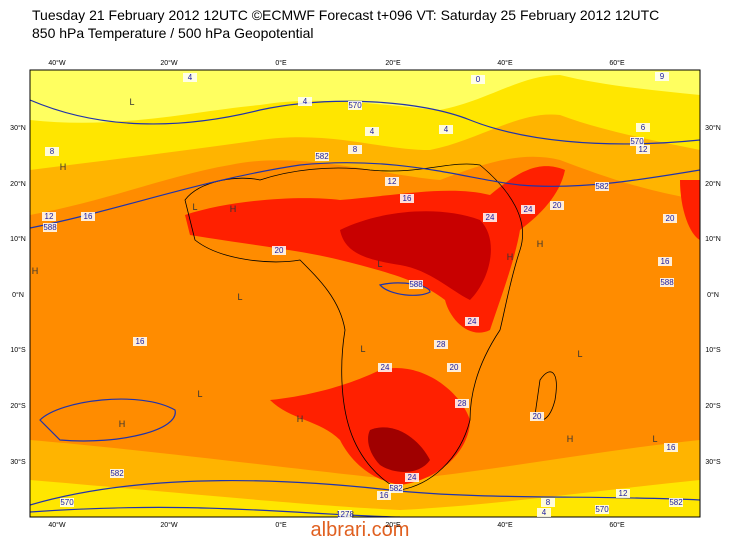 This screenshot has height=538, width=730. I want to click on contour-label: 12, so click(49, 216).